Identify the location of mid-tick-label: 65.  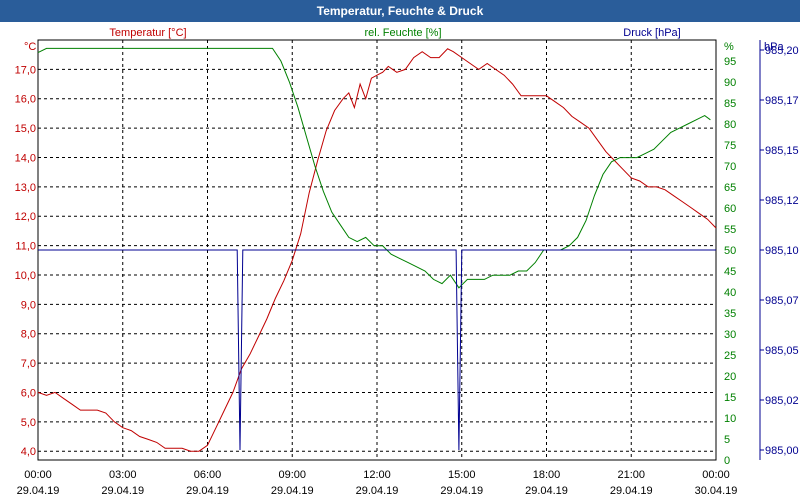
(730, 188).